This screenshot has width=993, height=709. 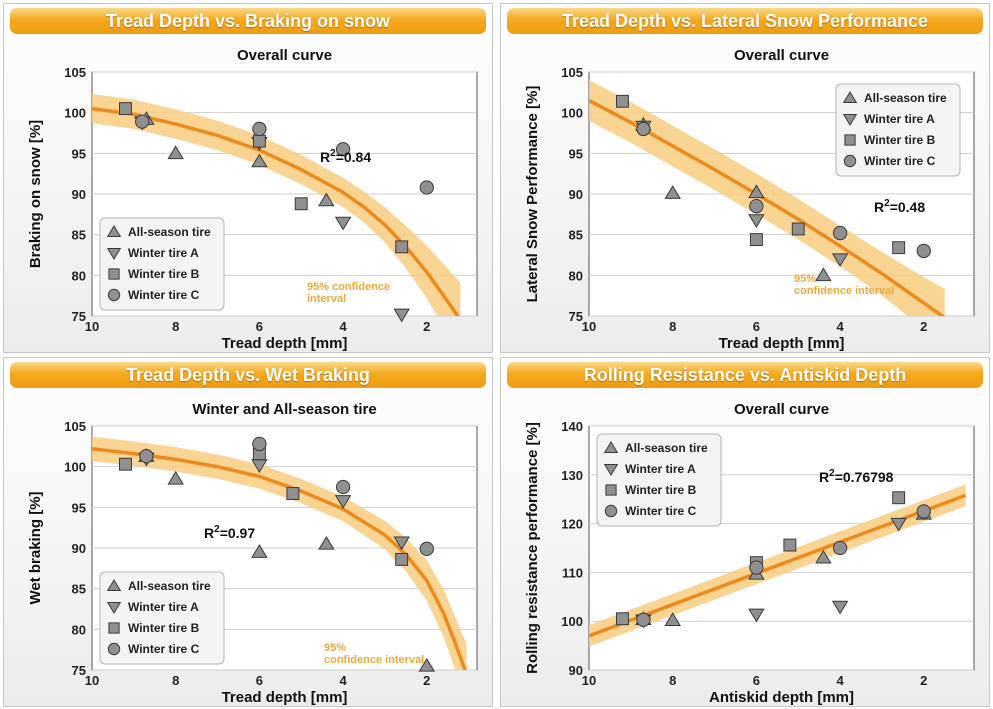 I want to click on r-squared-label: R2=0.84, so click(x=345, y=156).